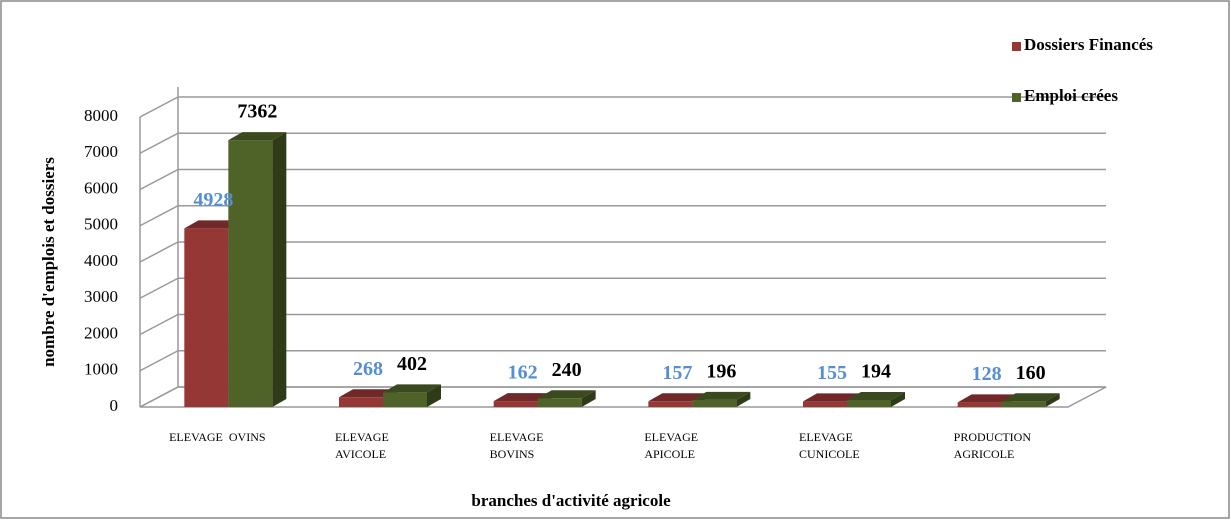 This screenshot has height=520, width=1231. What do you see at coordinates (362, 445) in the screenshot?
I see `x-tick-label: ELEVAGE AVICOLE` at bounding box center [362, 445].